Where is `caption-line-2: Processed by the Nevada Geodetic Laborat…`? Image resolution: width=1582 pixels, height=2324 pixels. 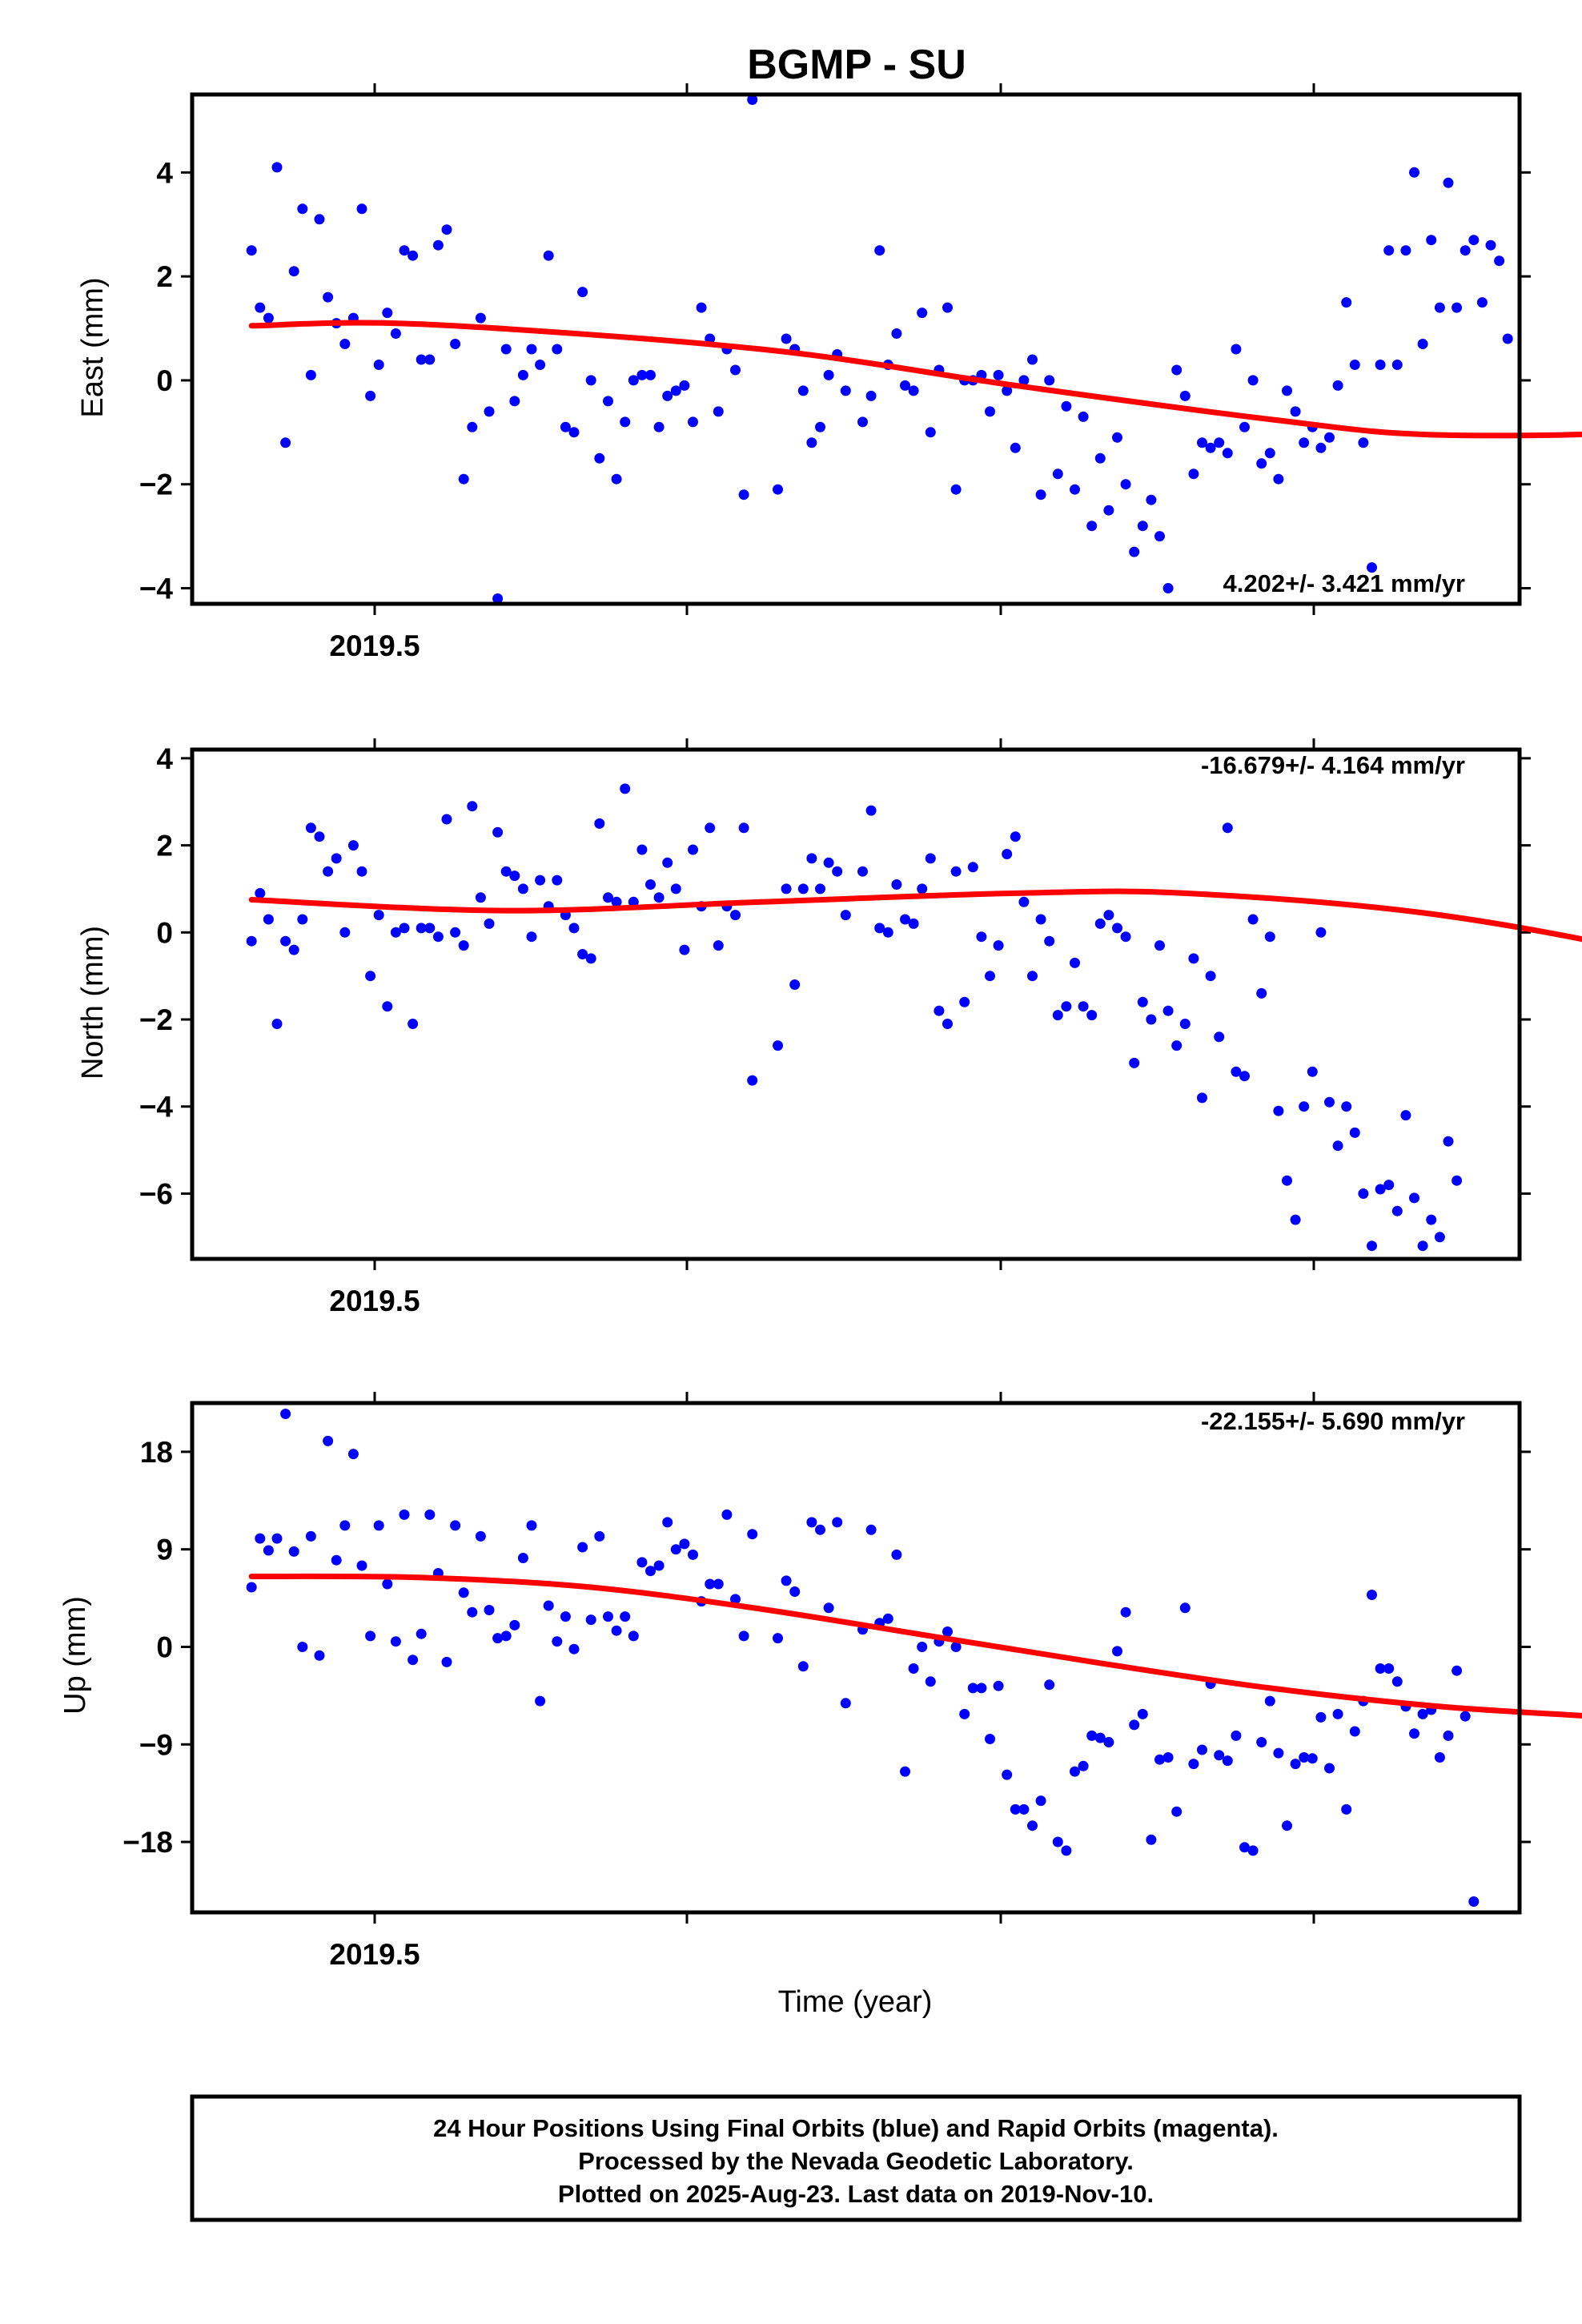 caption-line-2: Processed by the Nevada Geodetic Laborat… is located at coordinates (856, 2161).